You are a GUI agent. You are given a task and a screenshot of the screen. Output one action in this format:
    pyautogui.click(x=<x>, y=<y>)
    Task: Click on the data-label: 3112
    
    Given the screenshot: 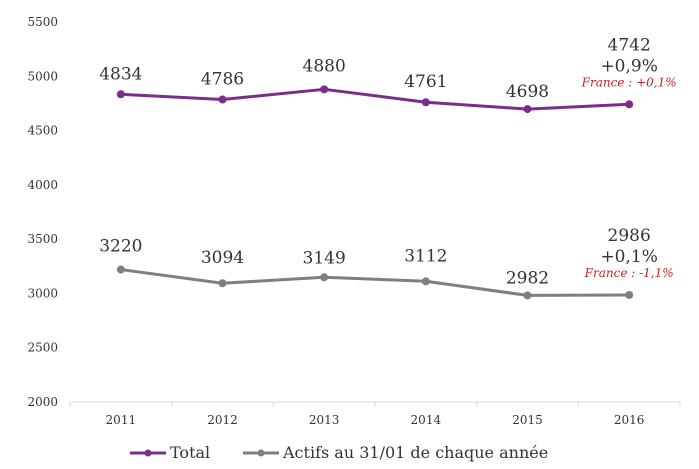 What is the action you would take?
    pyautogui.click(x=425, y=256)
    